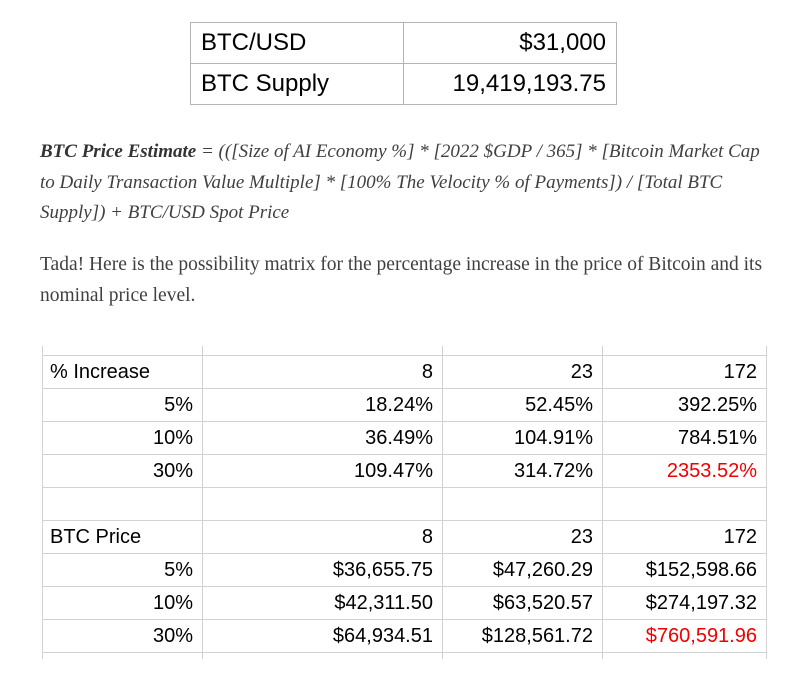 This screenshot has height=678, width=798. I want to click on cell-value: $47,260.29, so click(522, 570).